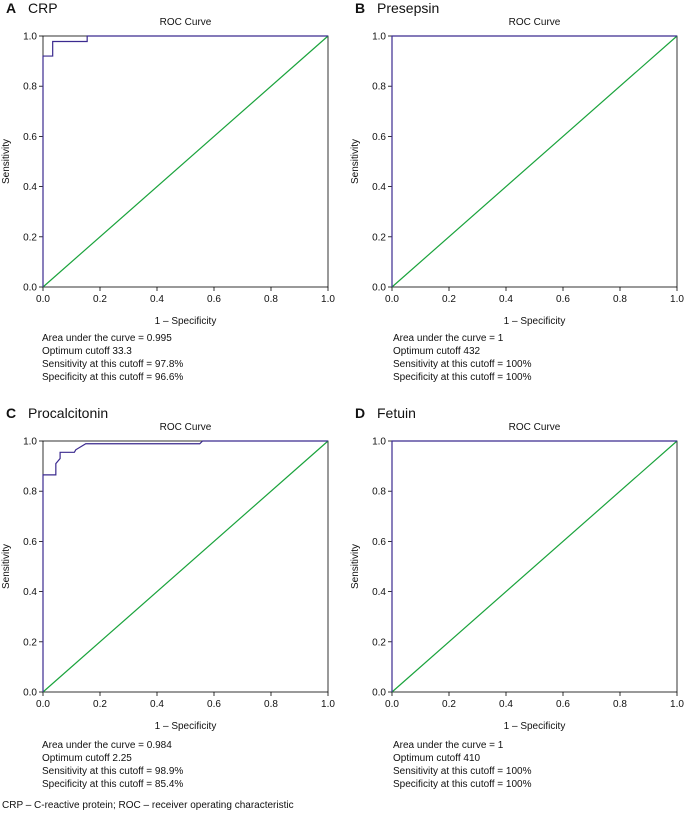 The image size is (686, 820). I want to click on stat-cutoff: Optimum cutoff 410, so click(437, 758).